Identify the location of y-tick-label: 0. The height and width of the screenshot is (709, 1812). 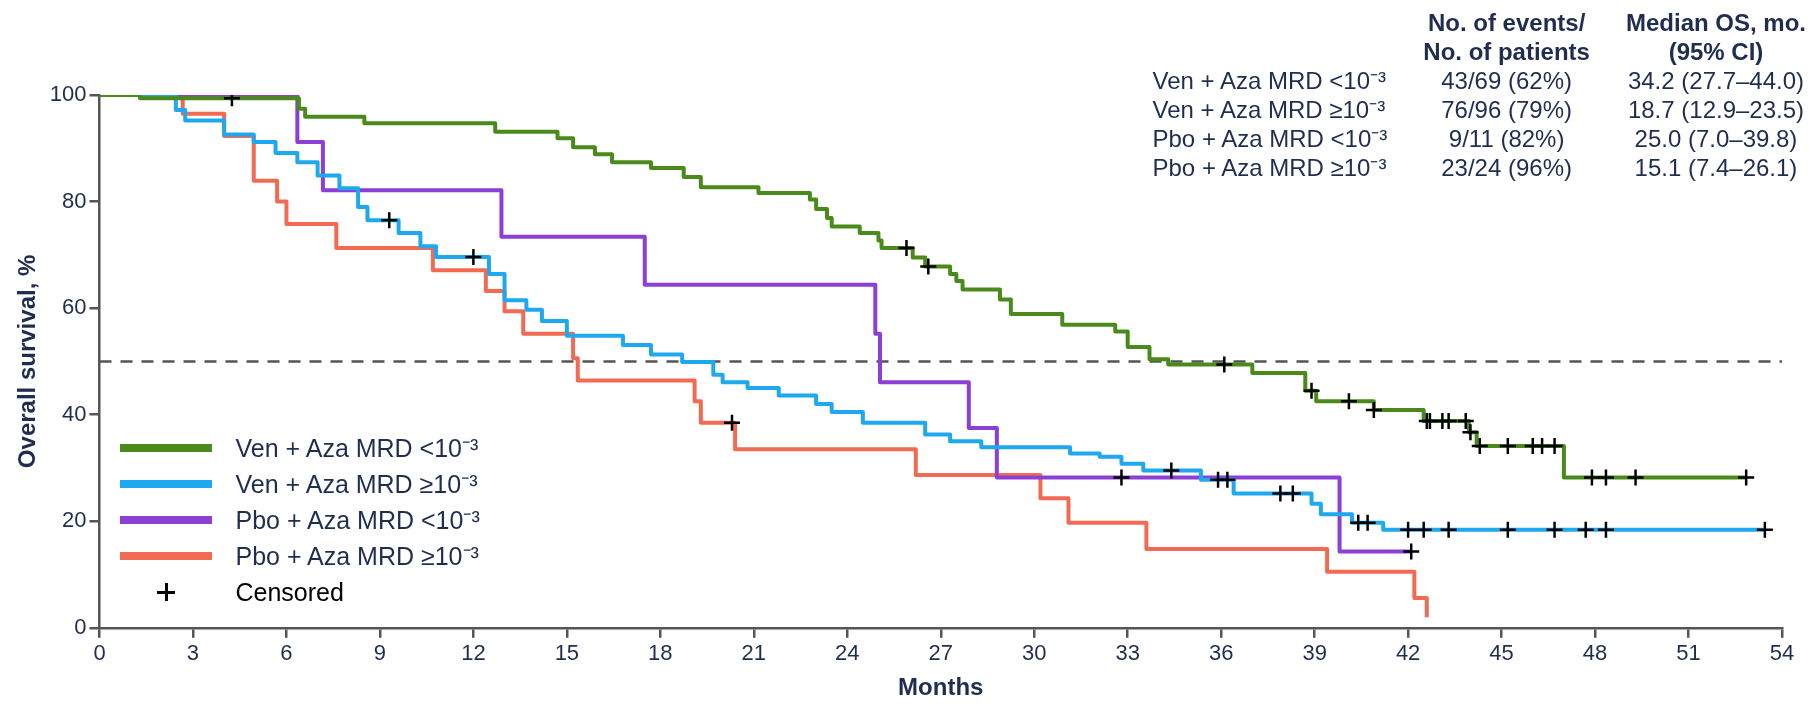
(80, 626).